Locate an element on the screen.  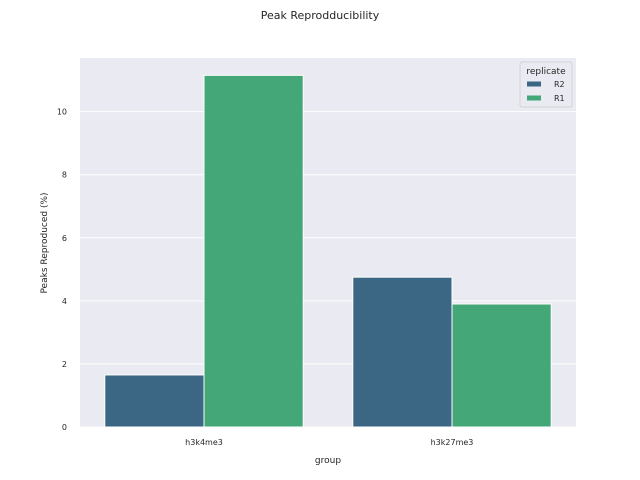
y-tick-labels: 0 2 4 6 8 10 is located at coordinates (62, 270).